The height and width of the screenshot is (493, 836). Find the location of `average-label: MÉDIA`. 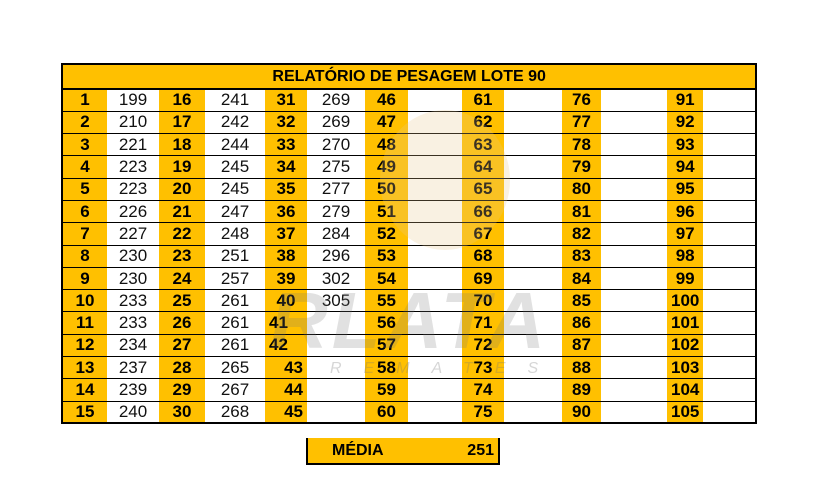

average-label: MÉDIA is located at coordinates (358, 450).